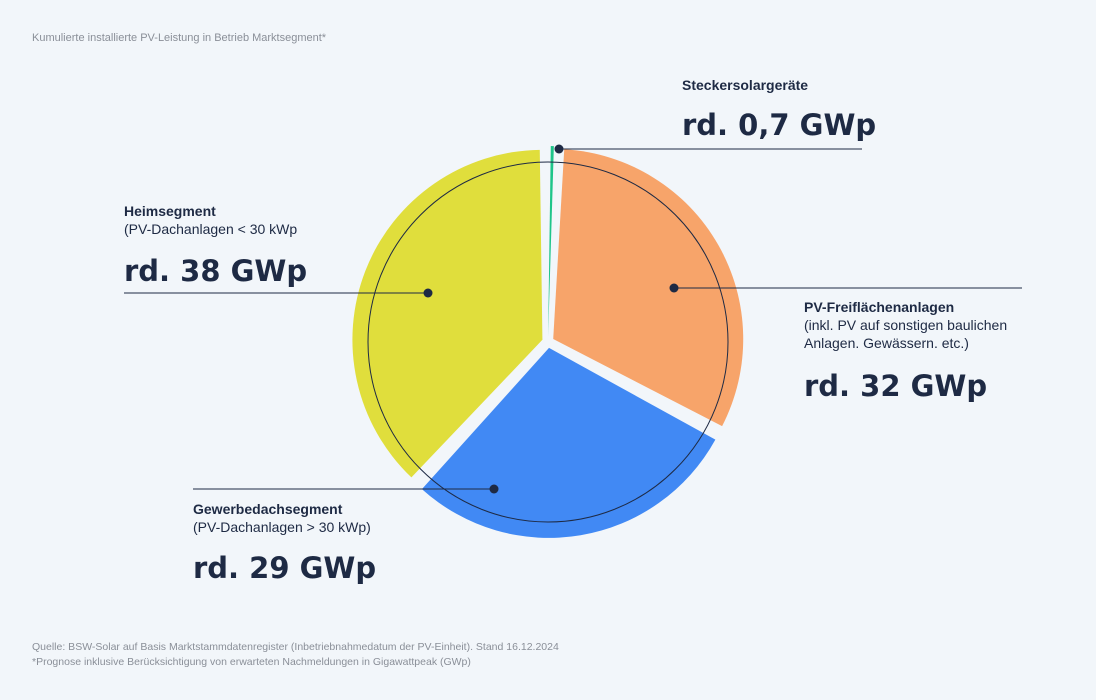 The width and height of the screenshot is (1096, 700). What do you see at coordinates (895, 386) in the screenshot?
I see `slice-value-label: rd. 32 GWp` at bounding box center [895, 386].